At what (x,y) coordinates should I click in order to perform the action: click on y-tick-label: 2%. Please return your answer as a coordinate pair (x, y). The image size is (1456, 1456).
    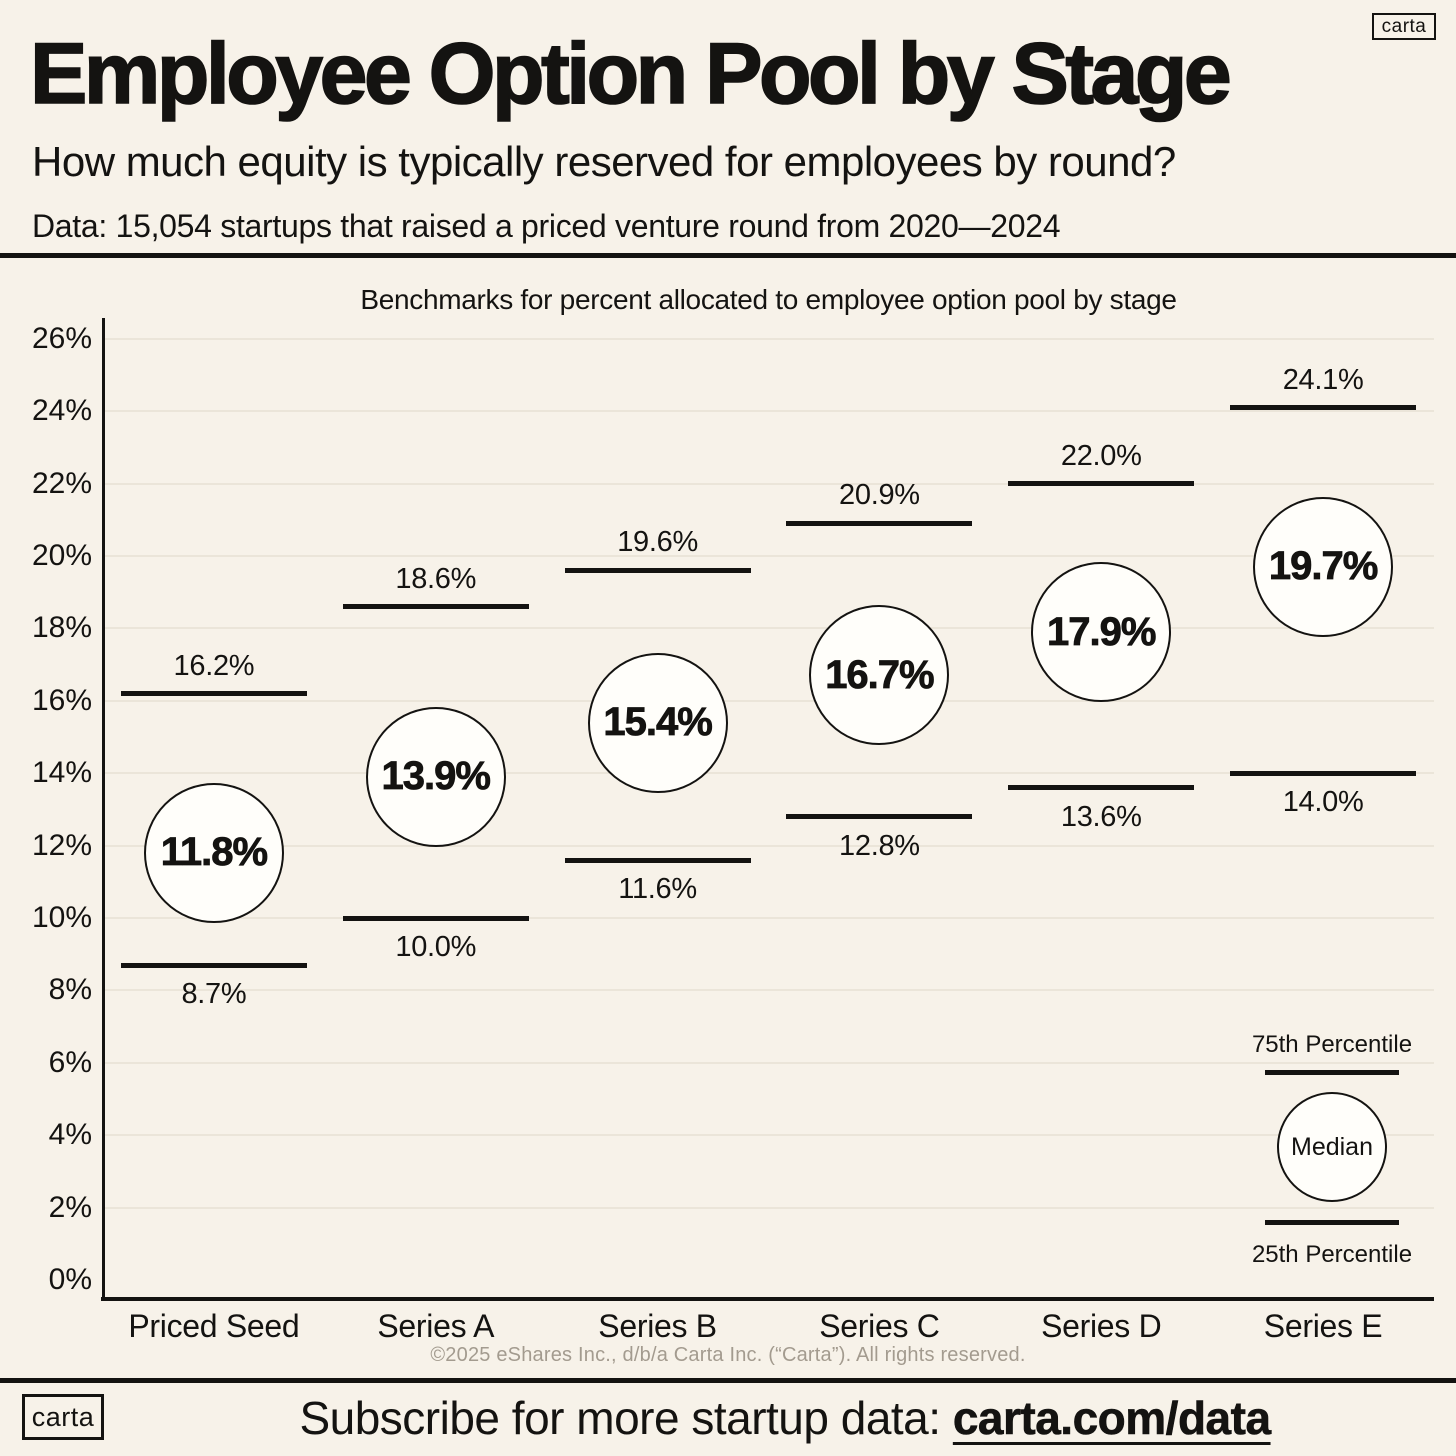
    Looking at the image, I should click on (70, 1207).